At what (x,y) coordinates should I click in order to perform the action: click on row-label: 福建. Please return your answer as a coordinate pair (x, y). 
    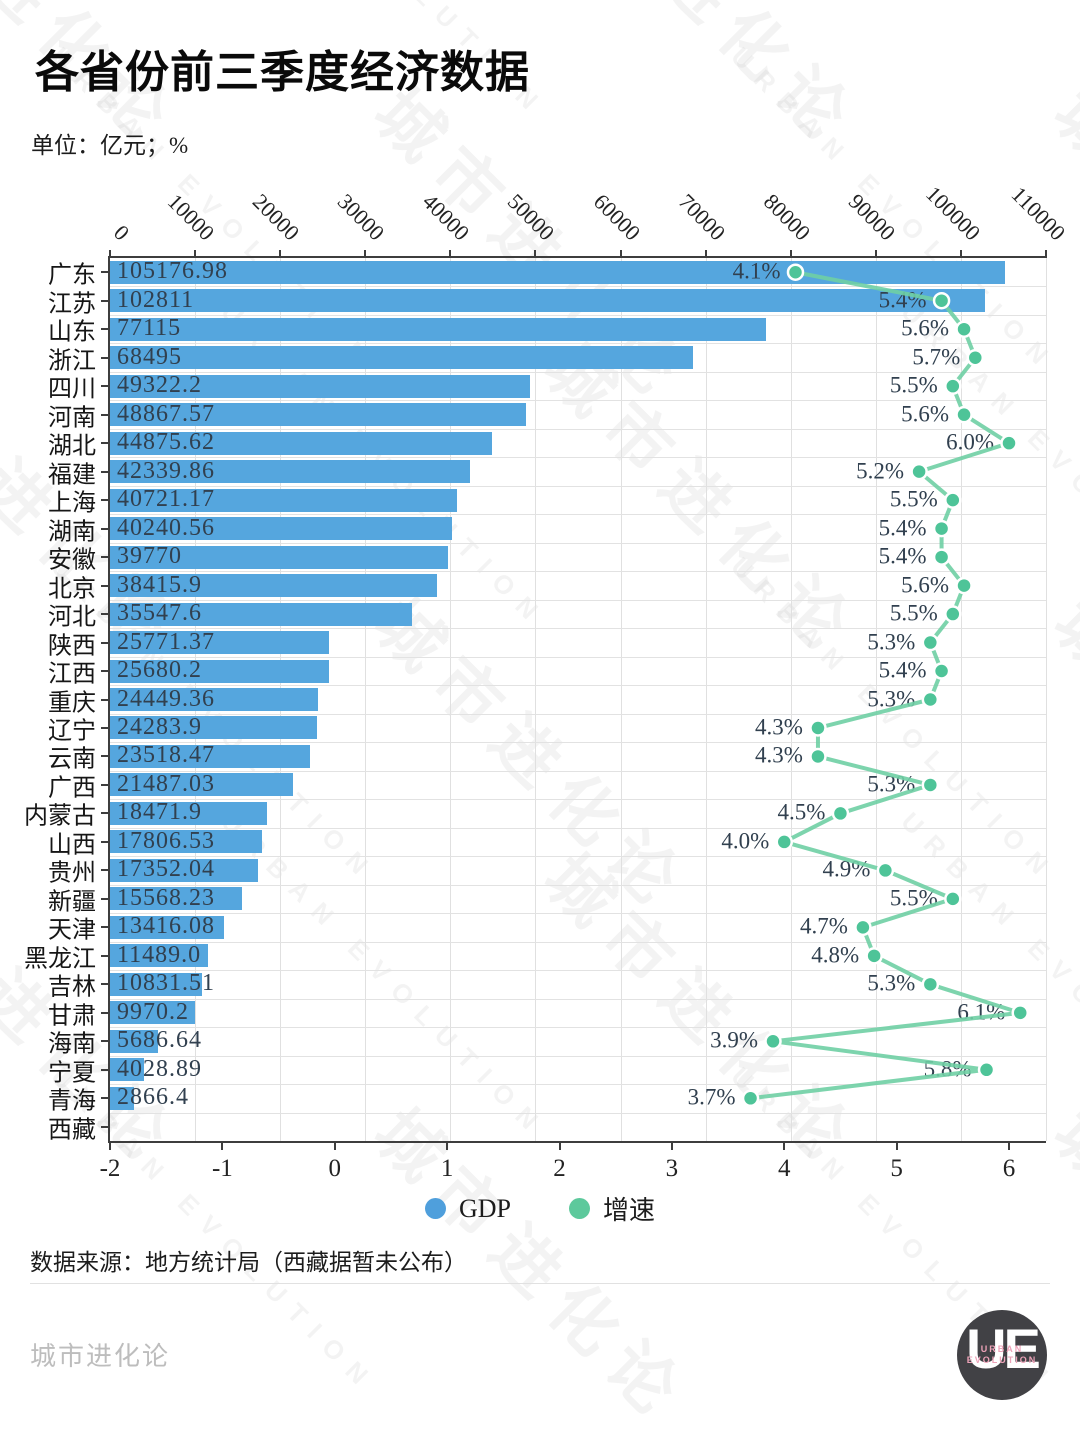
    Looking at the image, I should click on (72, 475).